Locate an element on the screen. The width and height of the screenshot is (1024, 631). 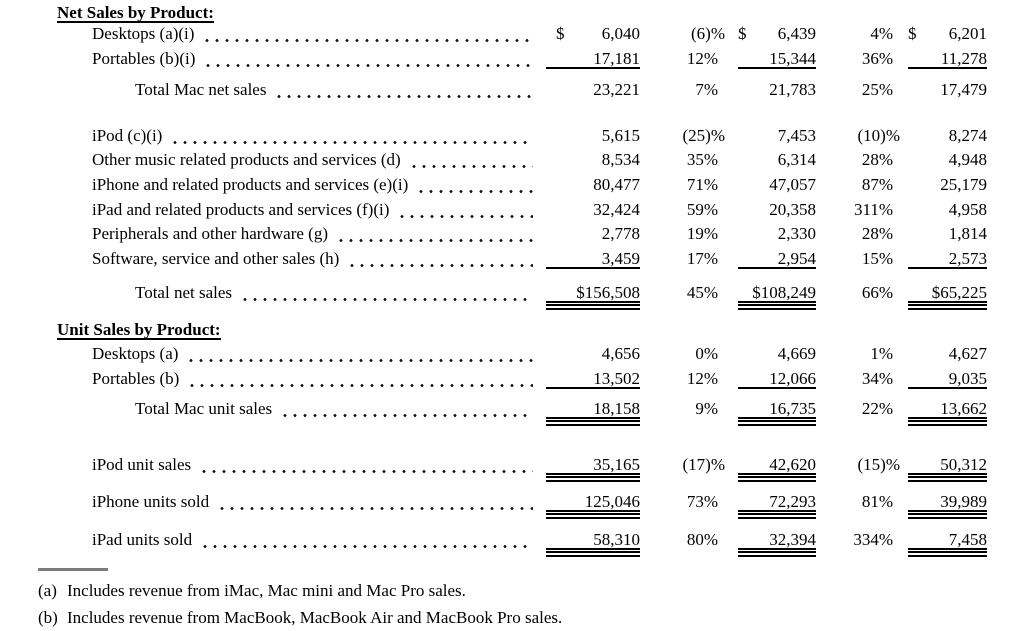
amount-cell: 4,958 is located at coordinates (947, 210).